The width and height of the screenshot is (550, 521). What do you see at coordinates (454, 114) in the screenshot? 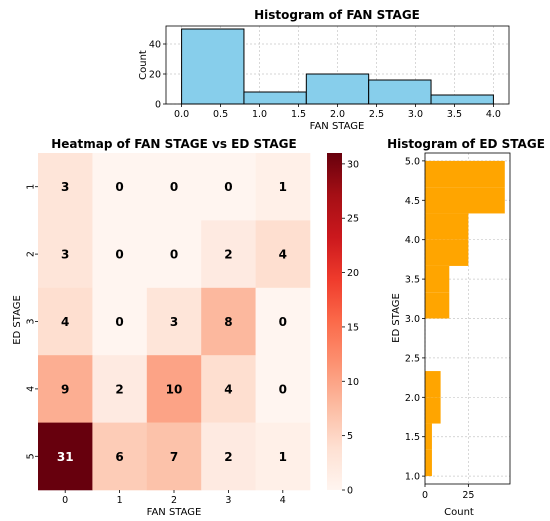
I see `fan-xtick-label: 3.5` at bounding box center [454, 114].